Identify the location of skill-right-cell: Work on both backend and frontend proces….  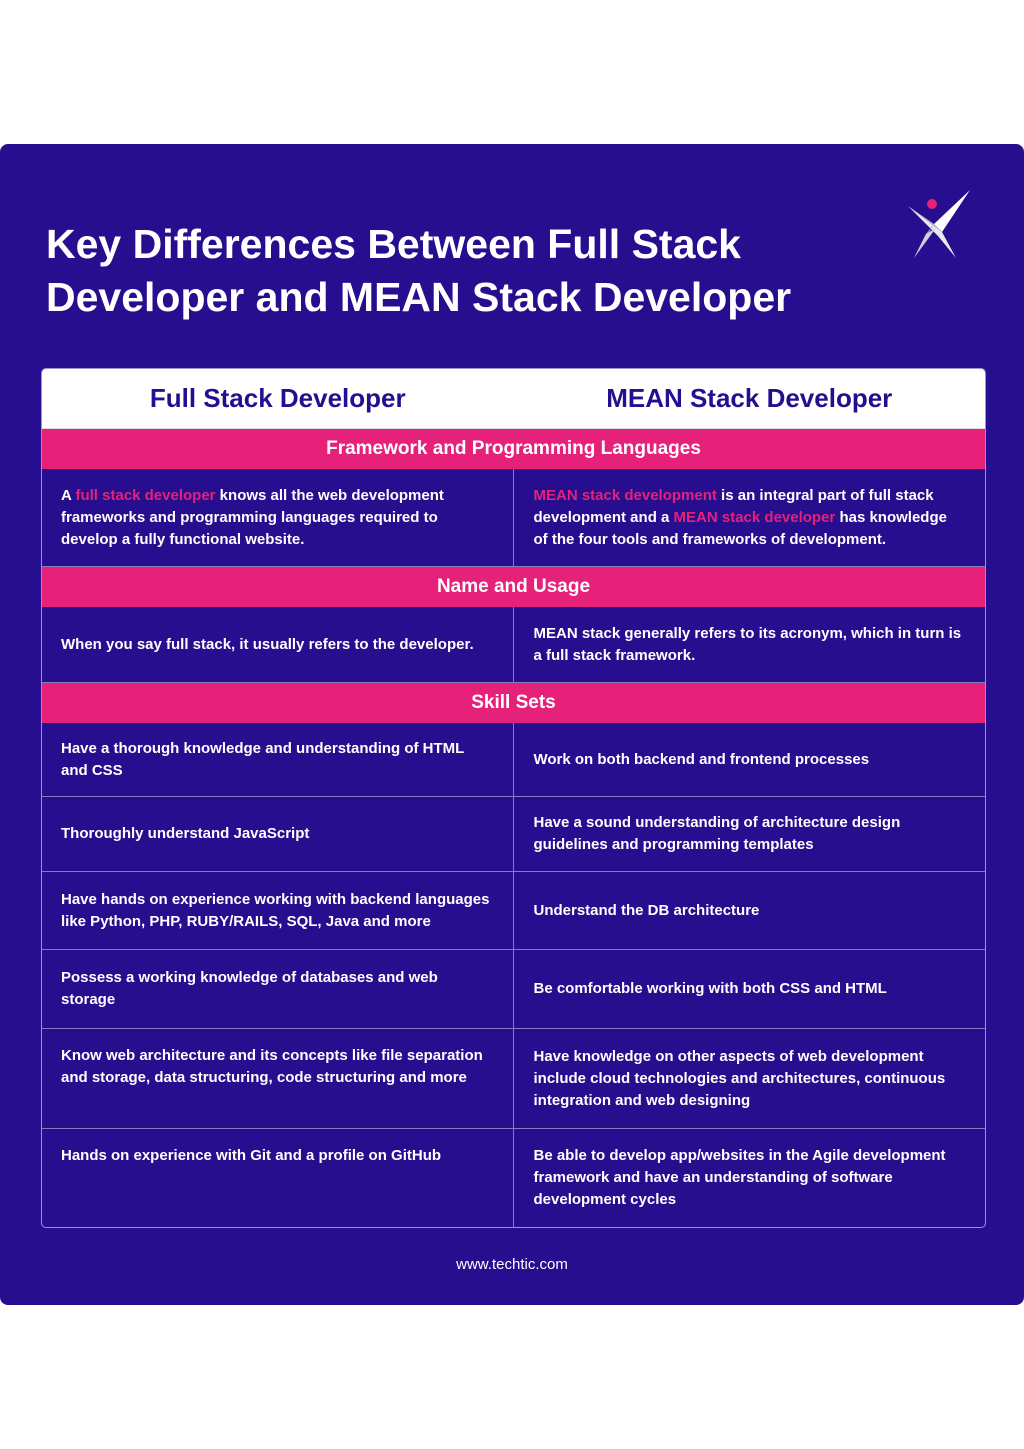
(701, 759).